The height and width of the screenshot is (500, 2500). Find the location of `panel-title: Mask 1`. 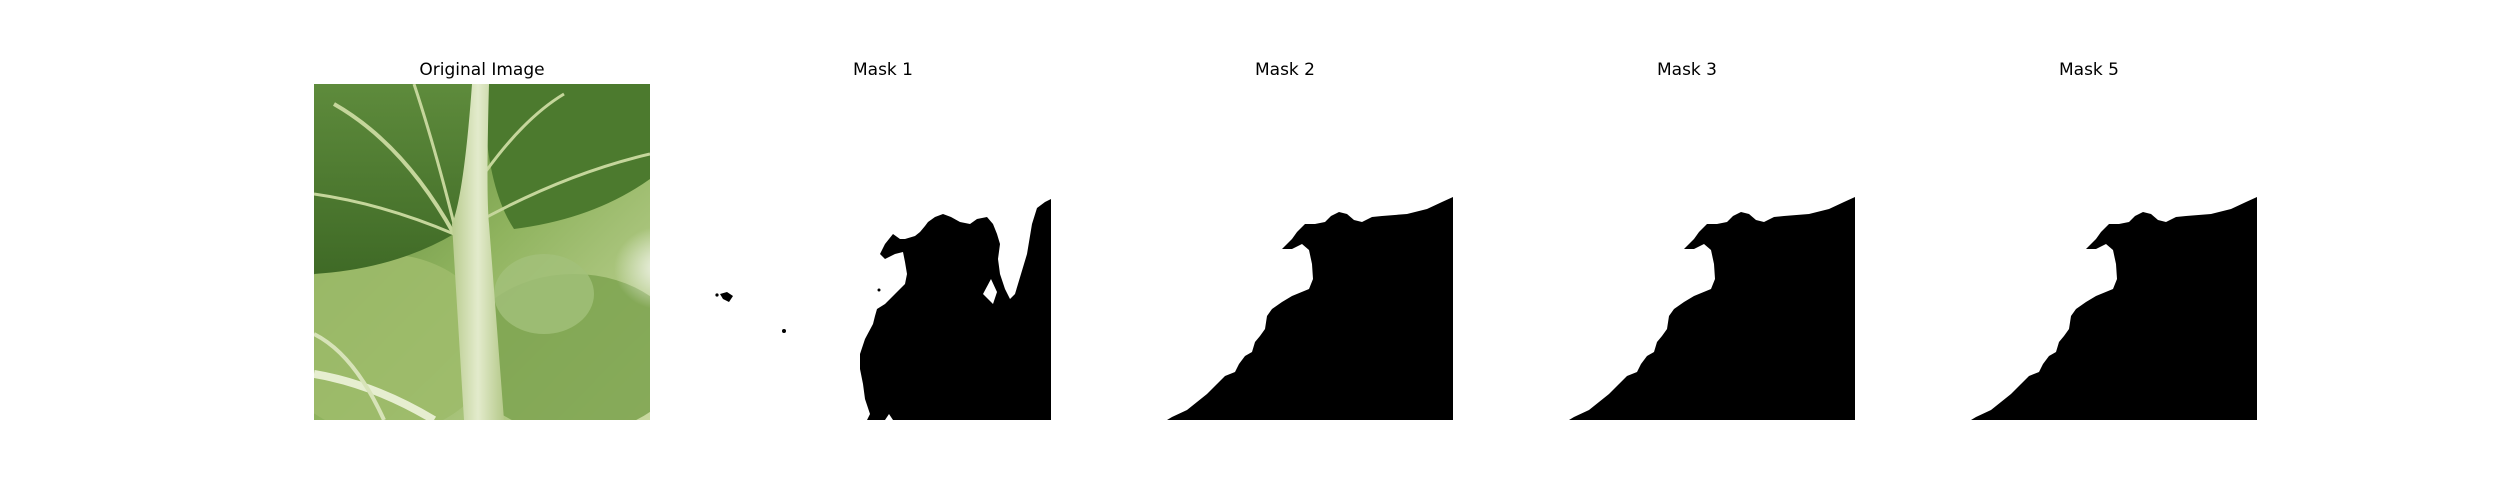

panel-title: Mask 1 is located at coordinates (882, 70).